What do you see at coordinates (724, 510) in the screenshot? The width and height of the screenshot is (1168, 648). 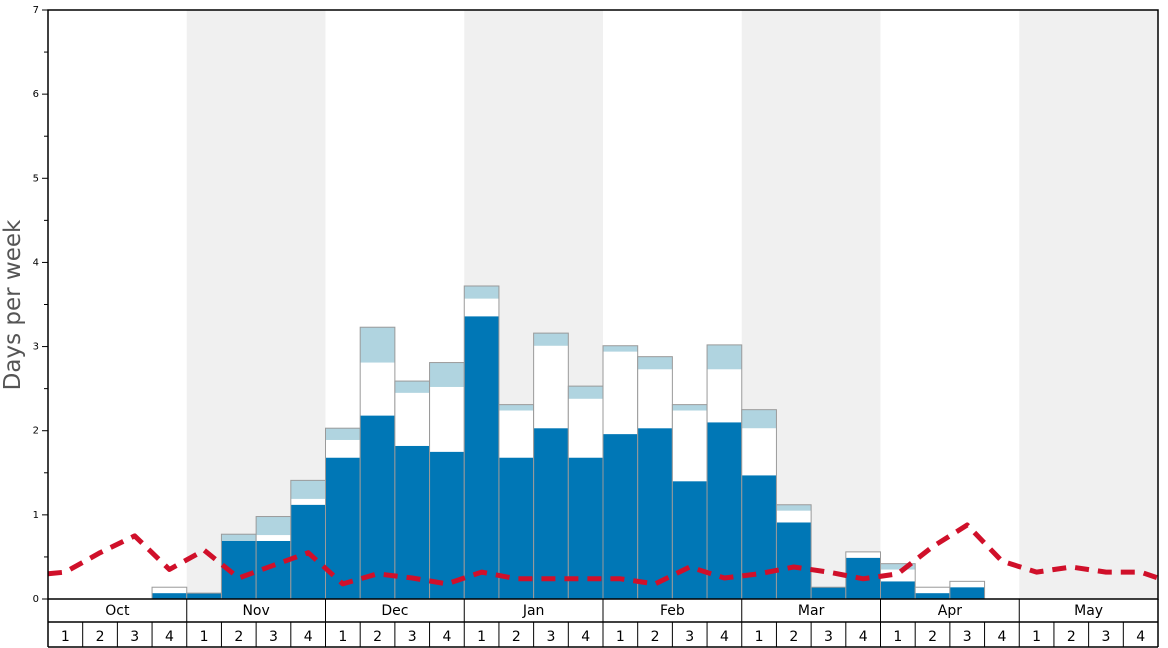 I see `bar-dark-feb-w4` at bounding box center [724, 510].